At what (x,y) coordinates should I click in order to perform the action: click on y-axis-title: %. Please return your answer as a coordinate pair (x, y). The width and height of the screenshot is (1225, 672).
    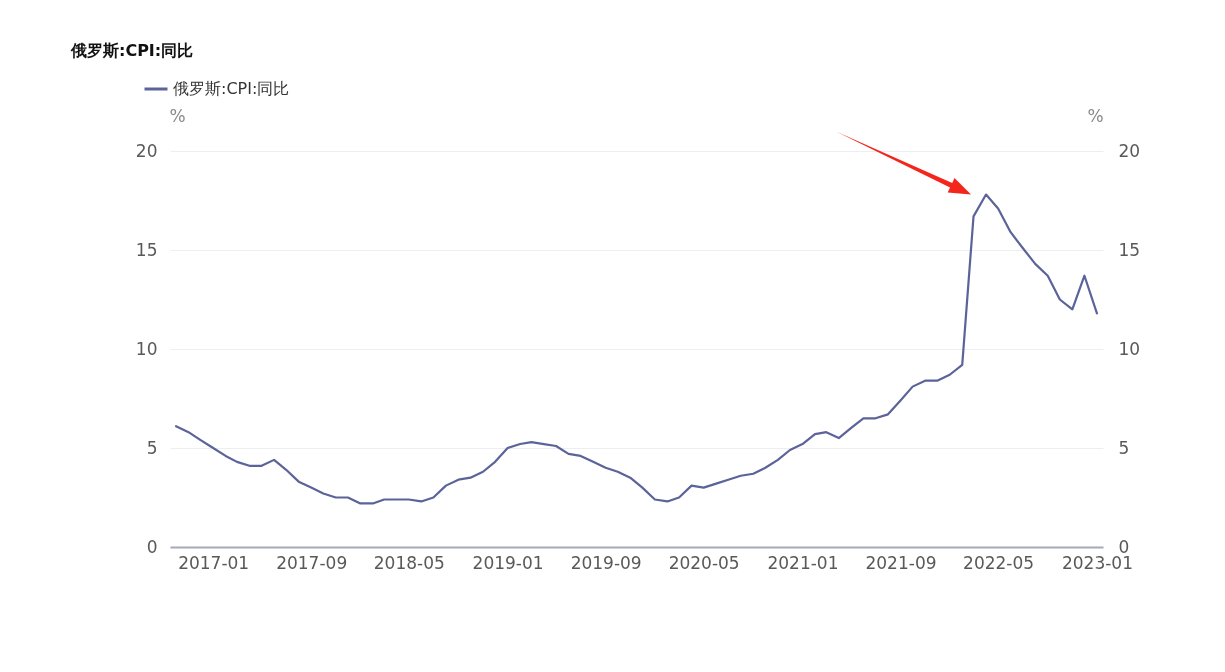
    Looking at the image, I should click on (177, 115).